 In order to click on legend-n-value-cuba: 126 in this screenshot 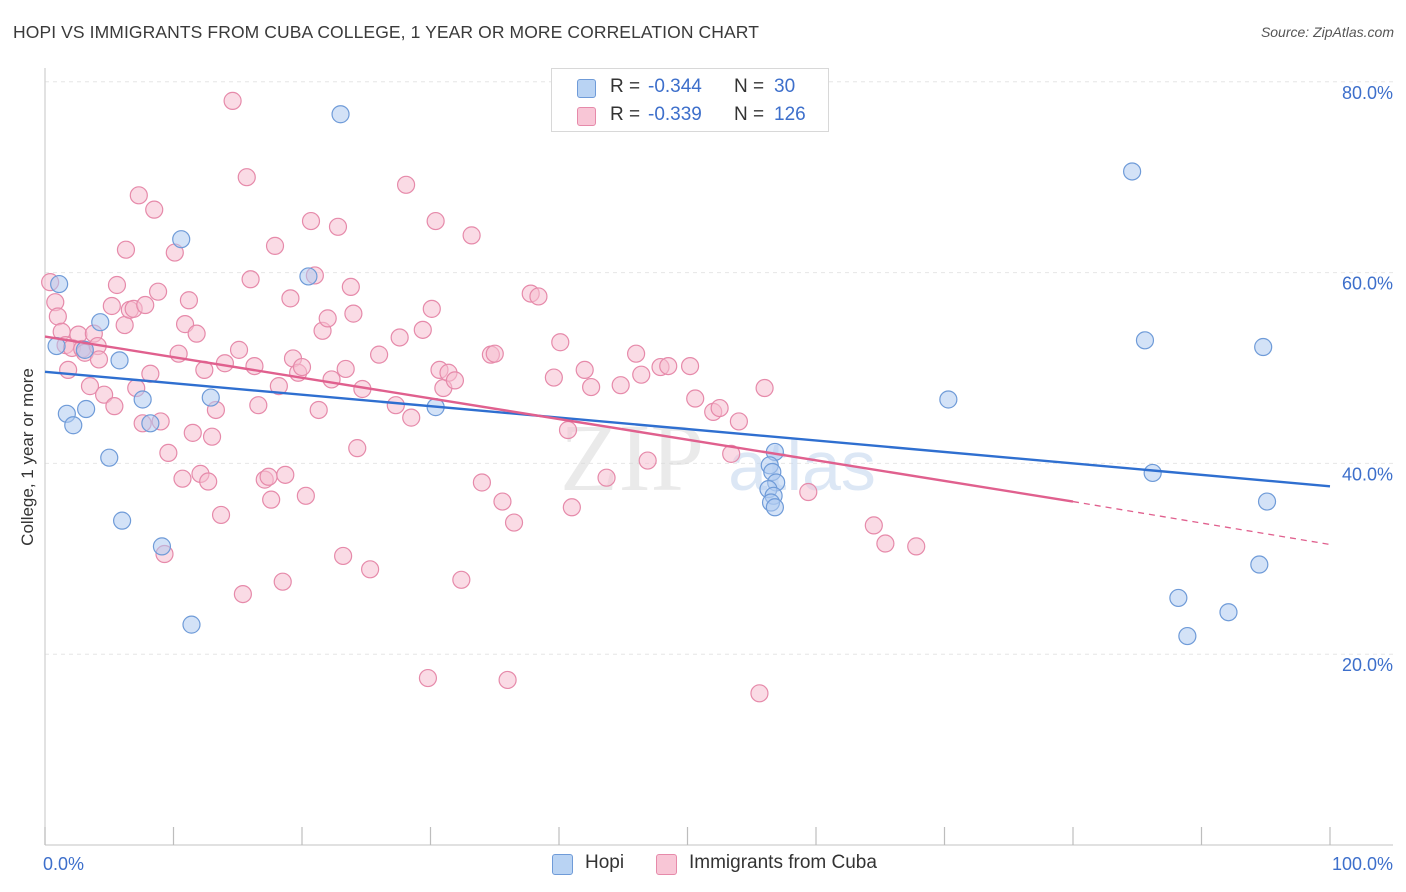, I will do `click(790, 114)`.